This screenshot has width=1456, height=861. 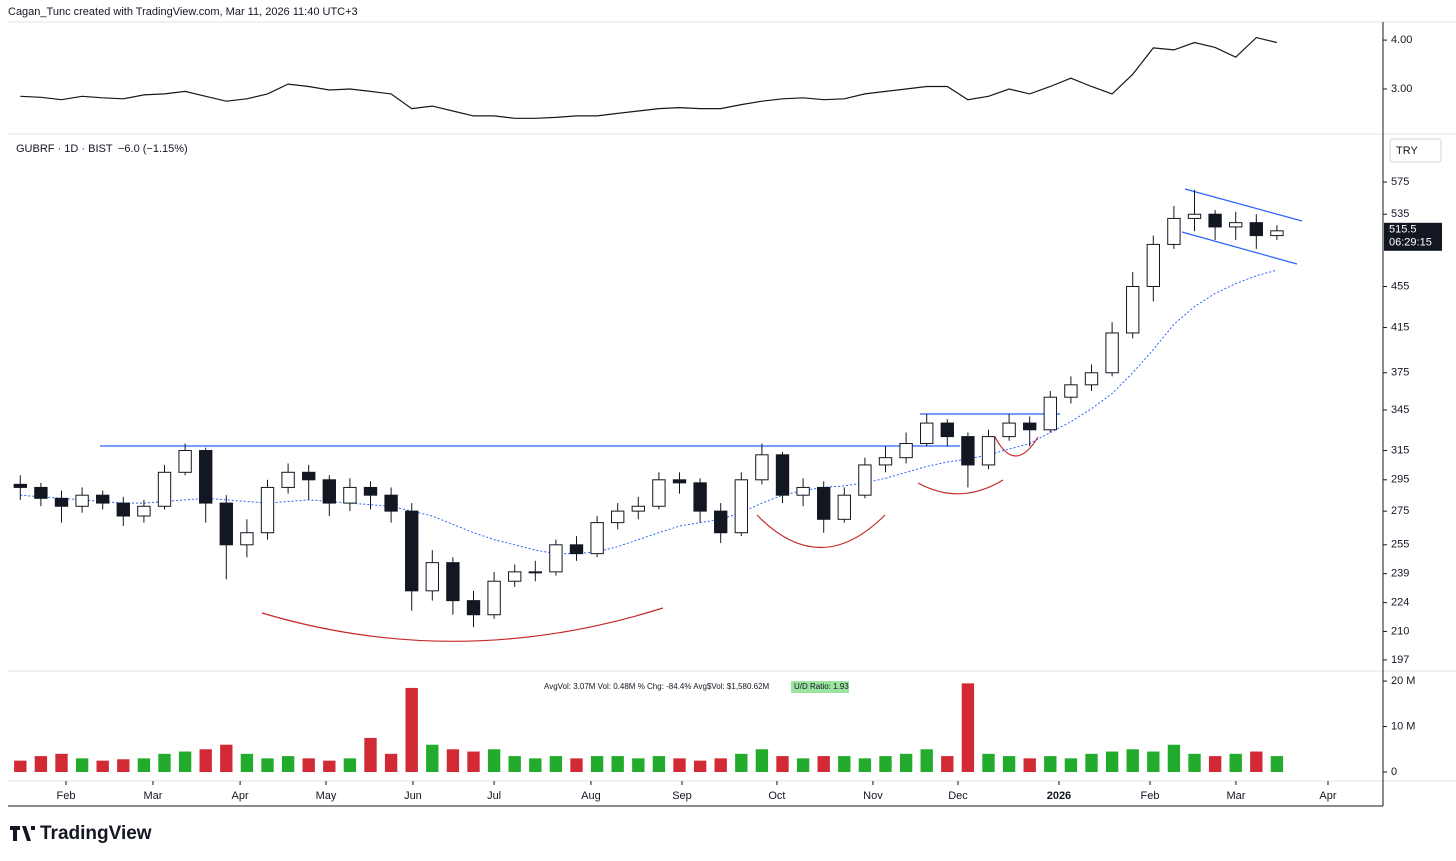 What do you see at coordinates (1401, 40) in the screenshot?
I see `y-tick-label: 4.00` at bounding box center [1401, 40].